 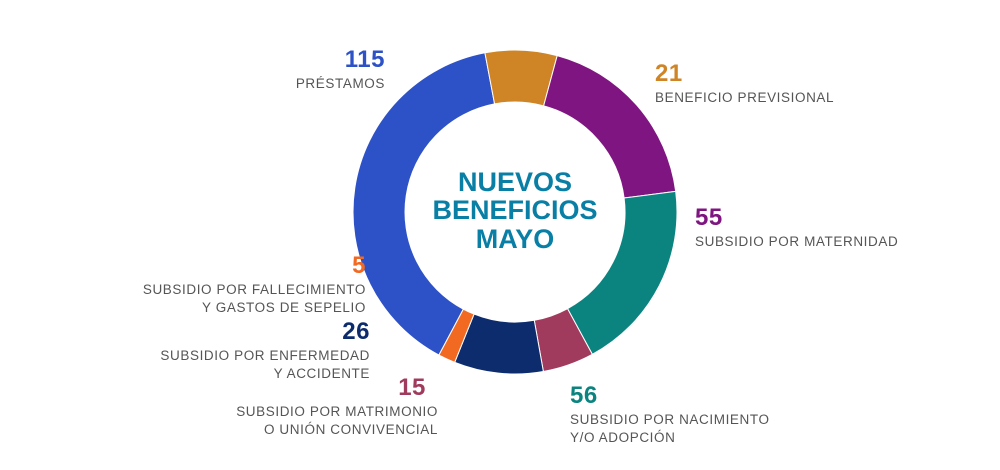 I want to click on slice-prestamos, so click(x=424, y=204).